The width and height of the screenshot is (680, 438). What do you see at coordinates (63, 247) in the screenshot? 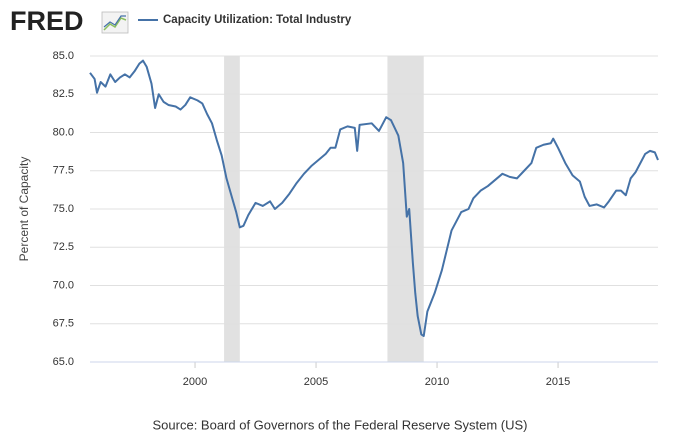
I see `y-tick-label: 72.5` at bounding box center [63, 247].